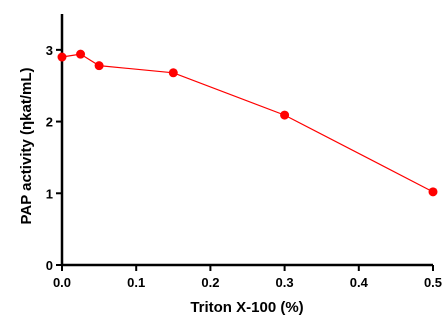 The width and height of the screenshot is (446, 320). What do you see at coordinates (285, 282) in the screenshot?
I see `x-tick-label: 0.3` at bounding box center [285, 282].